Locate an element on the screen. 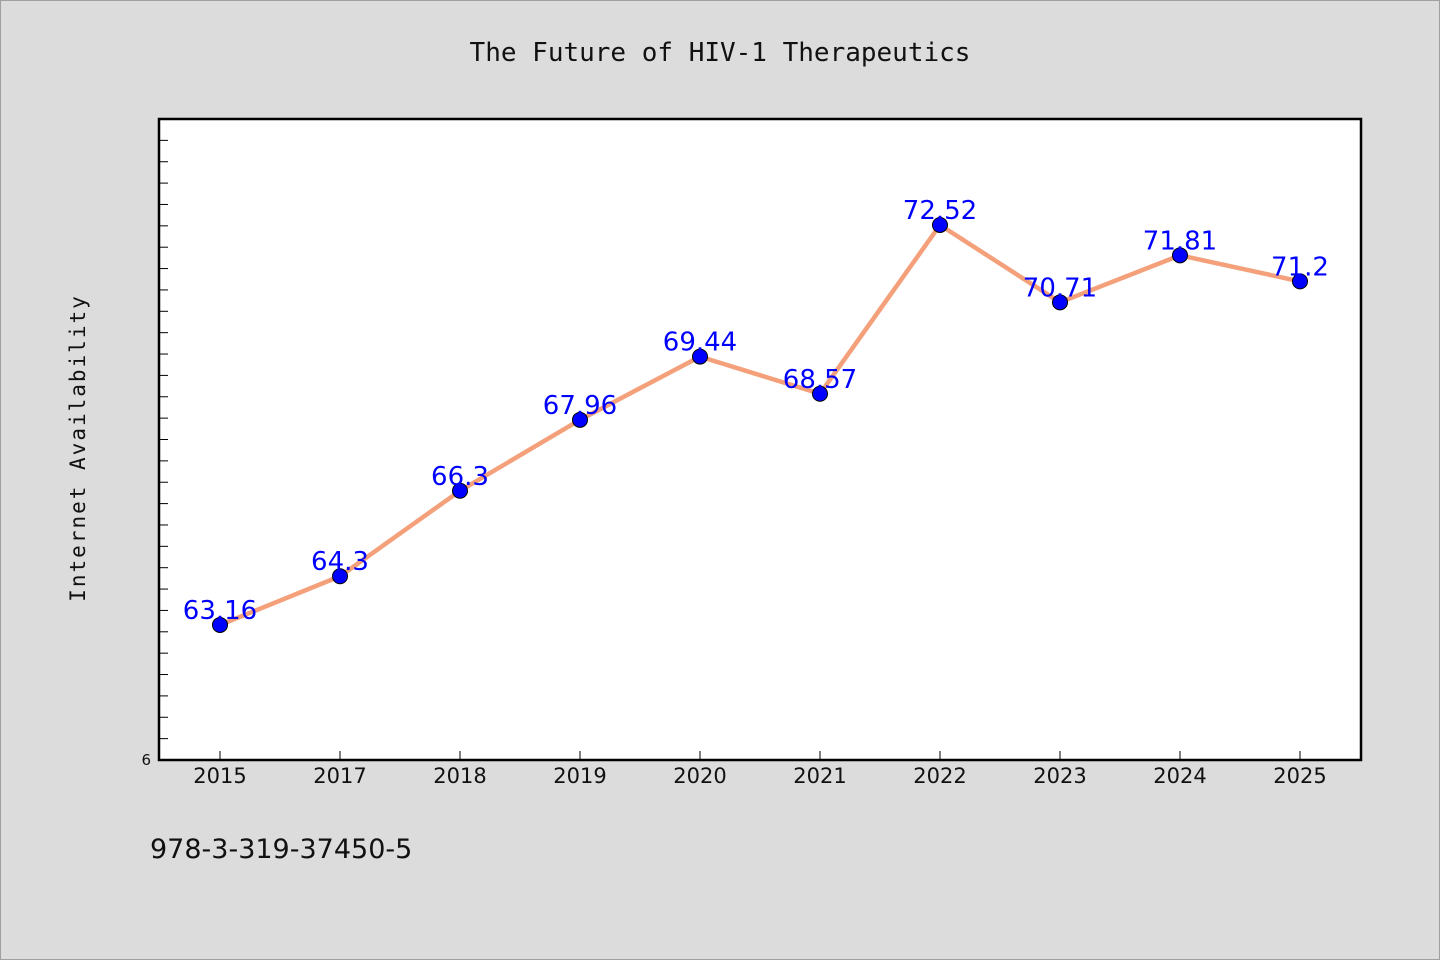 The height and width of the screenshot is (960, 1440). data-label: 63.16 is located at coordinates (220, 611).